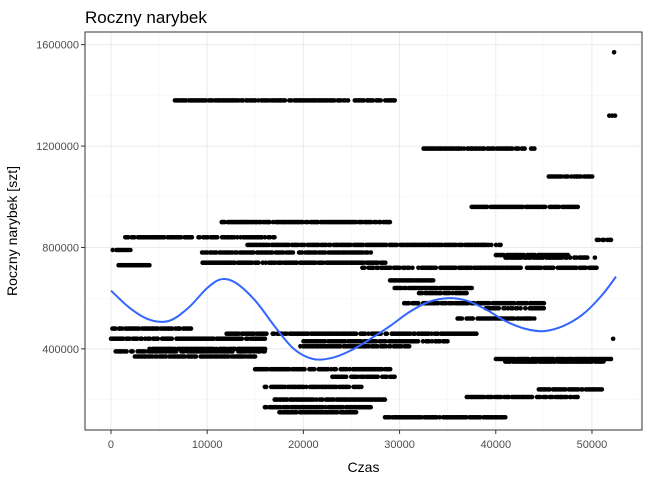 The image size is (672, 480). Describe the element at coordinates (207, 445) in the screenshot. I see `x-tick-label: 10000` at that location.